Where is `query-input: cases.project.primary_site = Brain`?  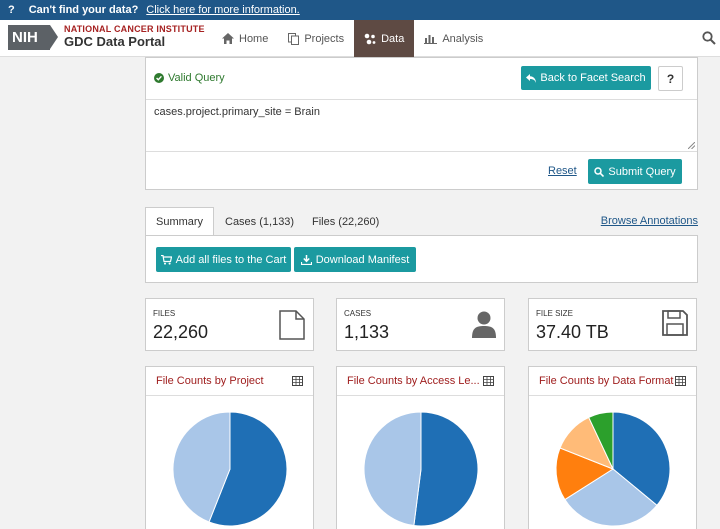
query-input: cases.project.primary_site = Brain is located at coordinates (421, 125).